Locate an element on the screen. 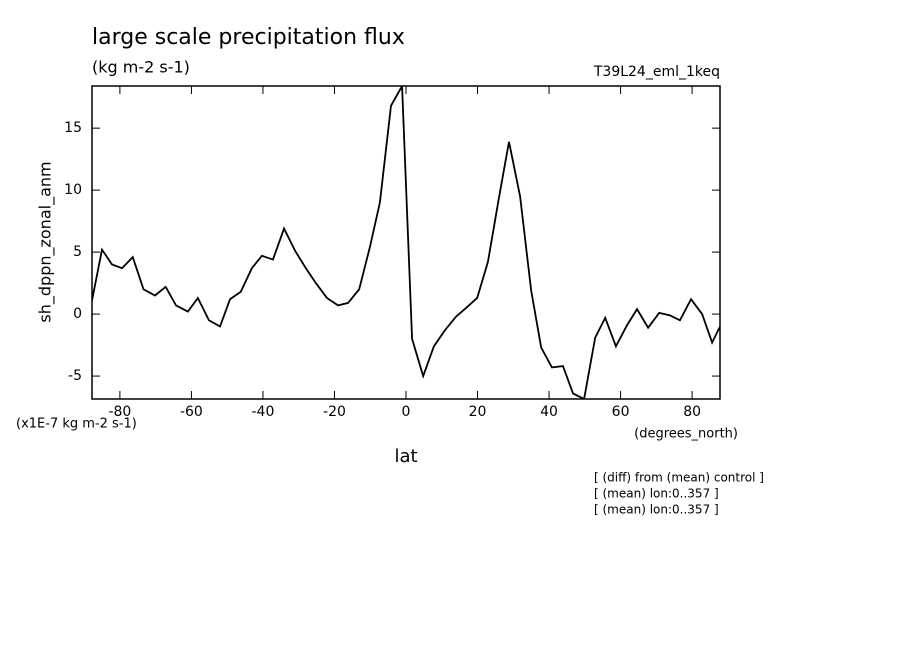 This screenshot has width=904, height=654. y-tick-label: 0 is located at coordinates (77, 314).